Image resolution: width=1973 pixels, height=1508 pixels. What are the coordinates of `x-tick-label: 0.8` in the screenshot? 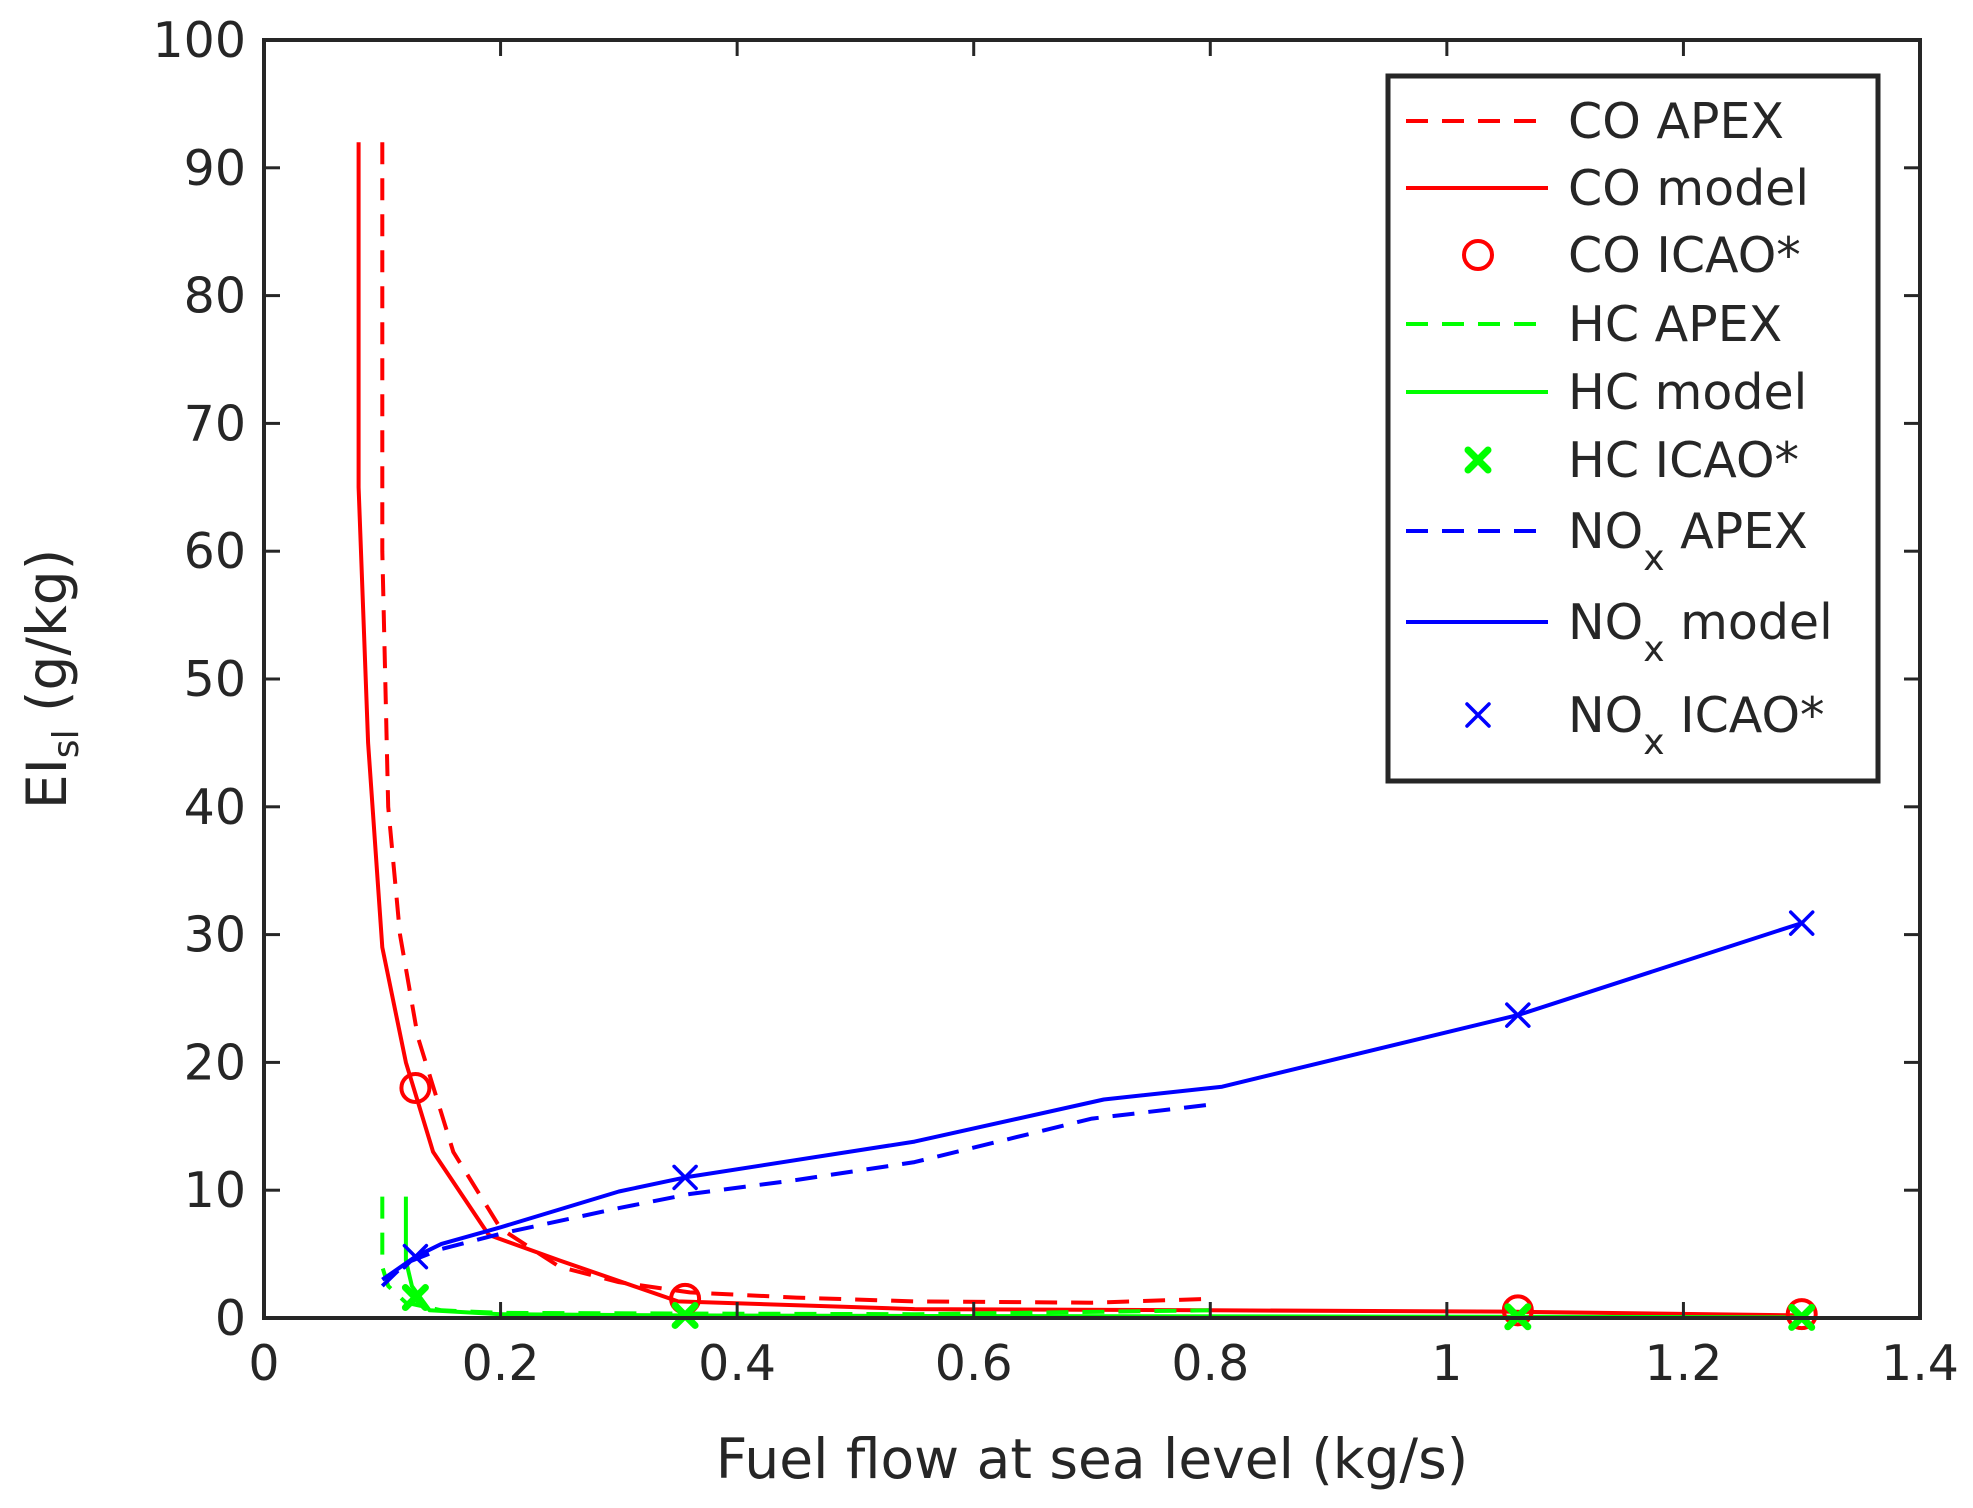 It's located at (1210, 1363).